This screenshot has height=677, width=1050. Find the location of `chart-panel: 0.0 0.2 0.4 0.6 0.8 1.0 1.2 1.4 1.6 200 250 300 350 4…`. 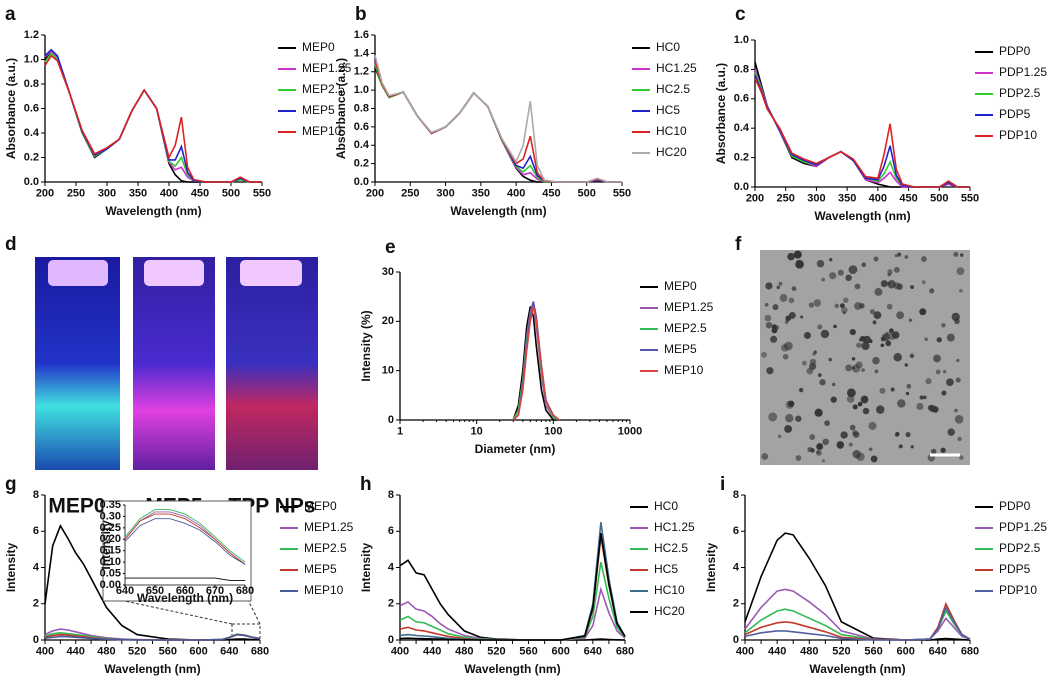

chart-panel: 0.0 0.2 0.4 0.6 0.8 1.0 1.2 1.4 1.6 200 250 300 350 4… is located at coordinates (515, 111).